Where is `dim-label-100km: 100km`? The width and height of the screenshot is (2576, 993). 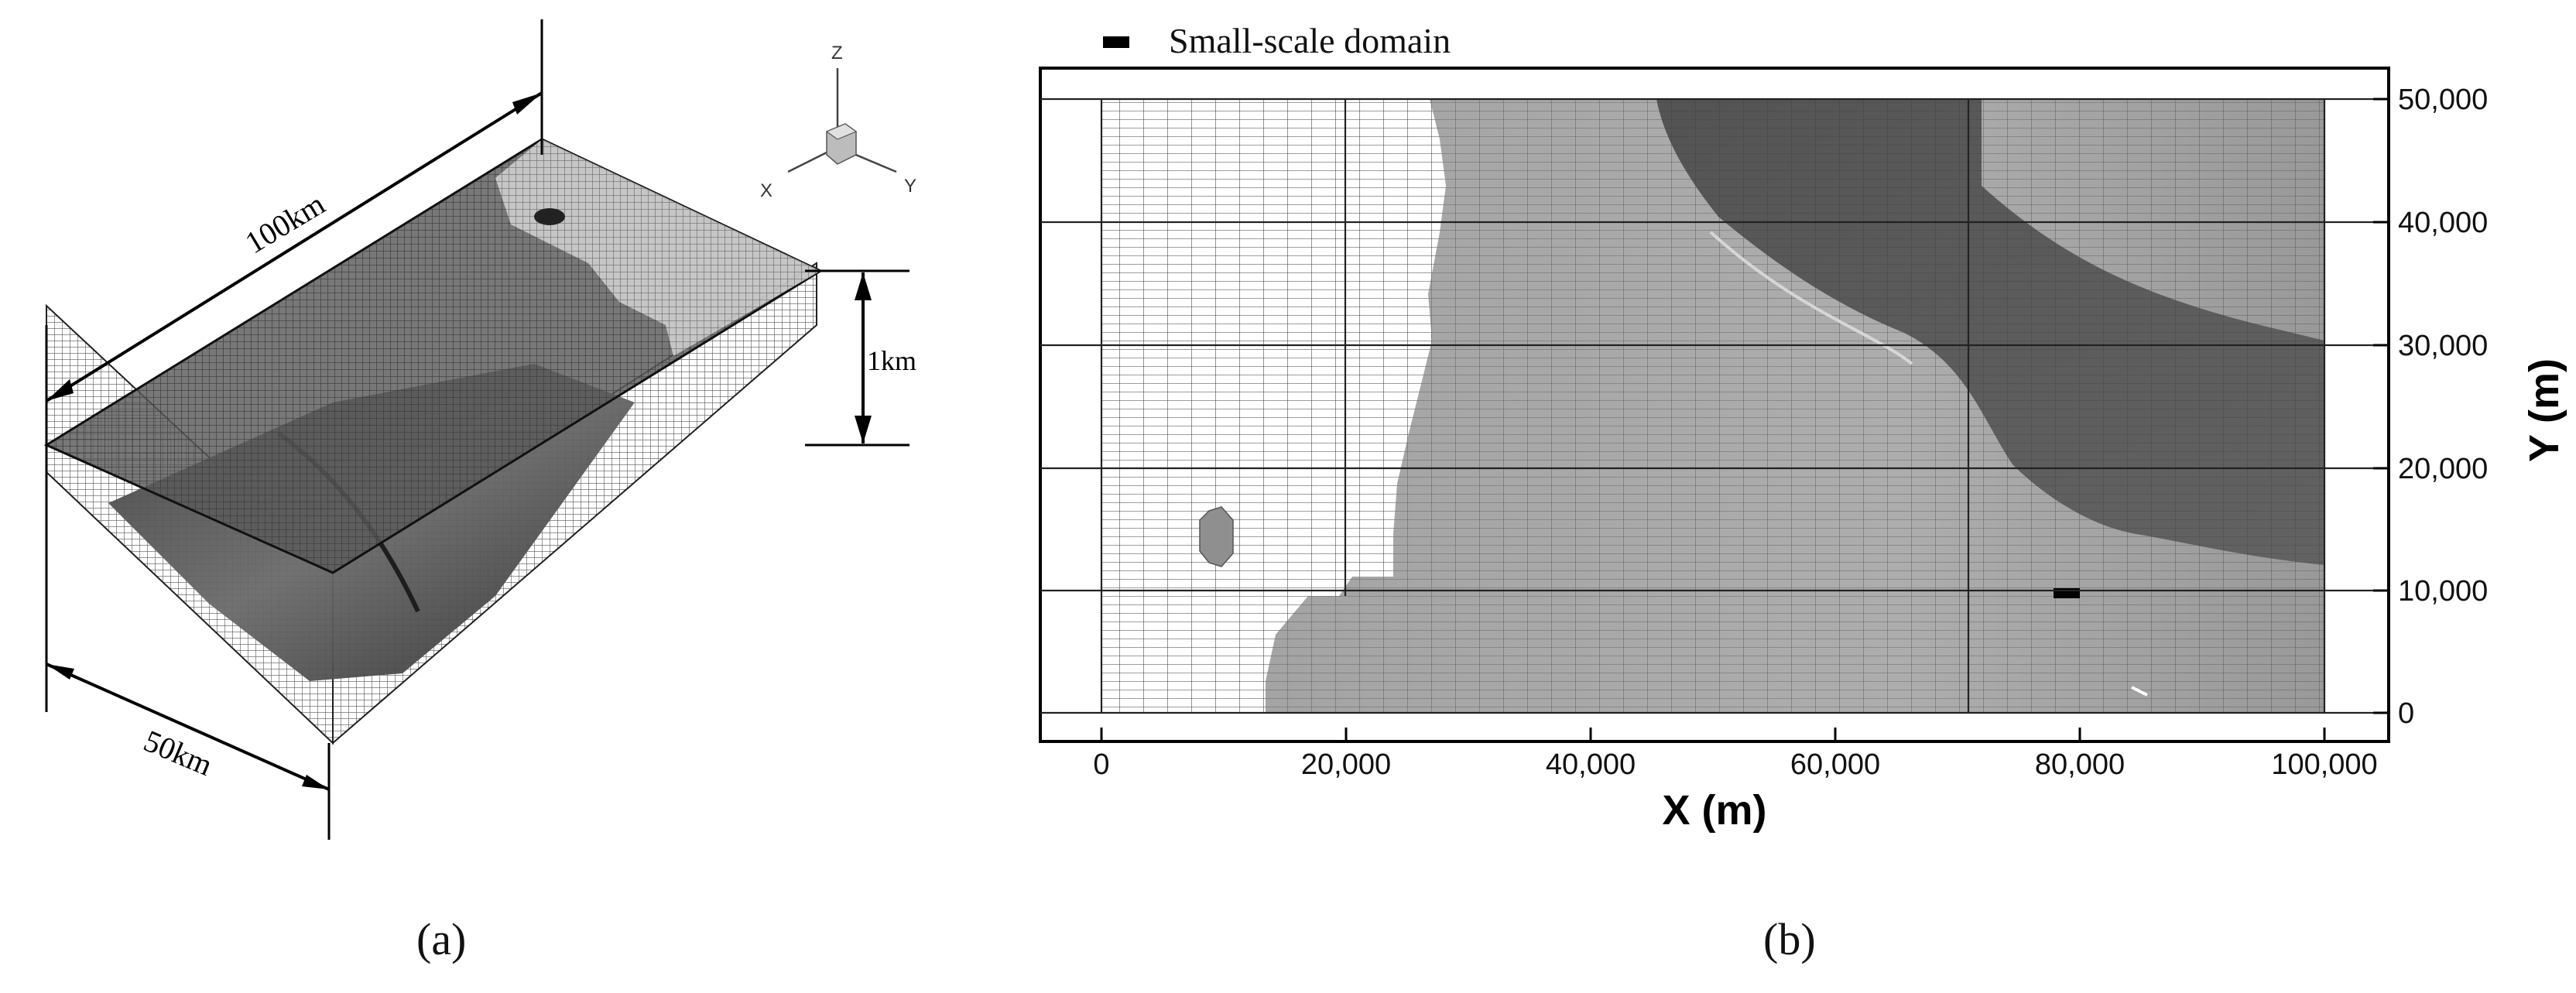 dim-label-100km: 100km is located at coordinates (285, 224).